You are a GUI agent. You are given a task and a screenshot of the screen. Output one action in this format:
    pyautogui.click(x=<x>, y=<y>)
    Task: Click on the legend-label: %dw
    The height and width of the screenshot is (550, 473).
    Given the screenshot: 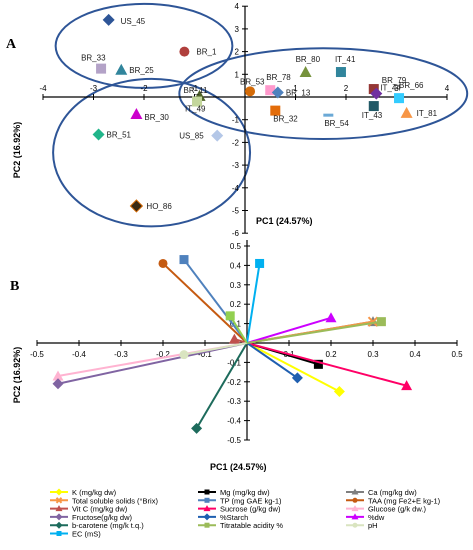 What is the action you would take?
    pyautogui.click(x=376, y=517)
    